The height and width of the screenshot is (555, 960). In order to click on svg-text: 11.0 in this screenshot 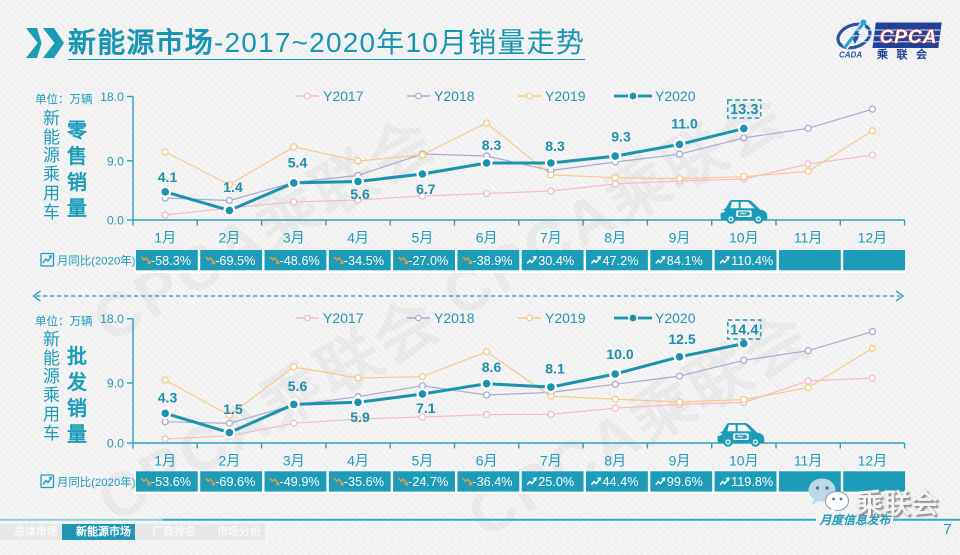, I will do `click(684, 124)`.